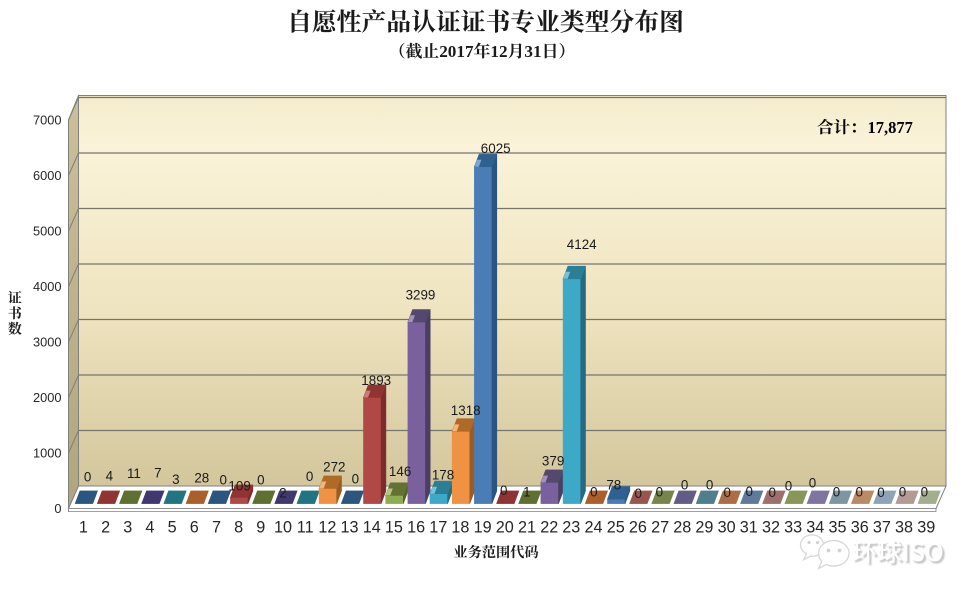 Image resolution: width=972 pixels, height=592 pixels. Describe the element at coordinates (660, 528) in the screenshot. I see `svg-text: 27` at that location.